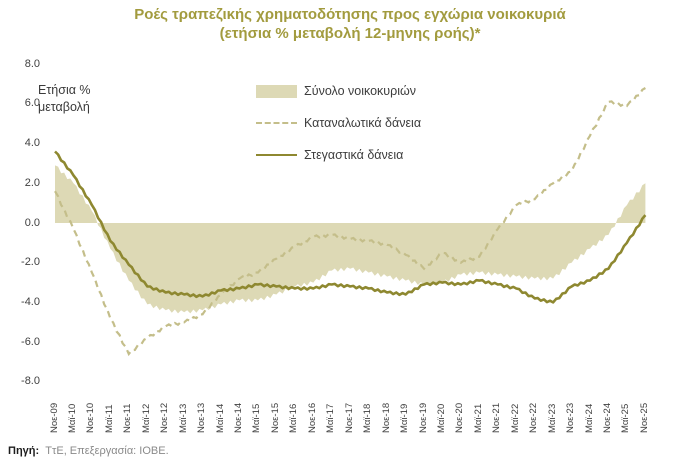 The height and width of the screenshot is (472, 700). Describe the element at coordinates (107, 451) in the screenshot. I see `source-body: ΤτΕ, Επεξεργασία: ΙΟΒΕ.` at that location.